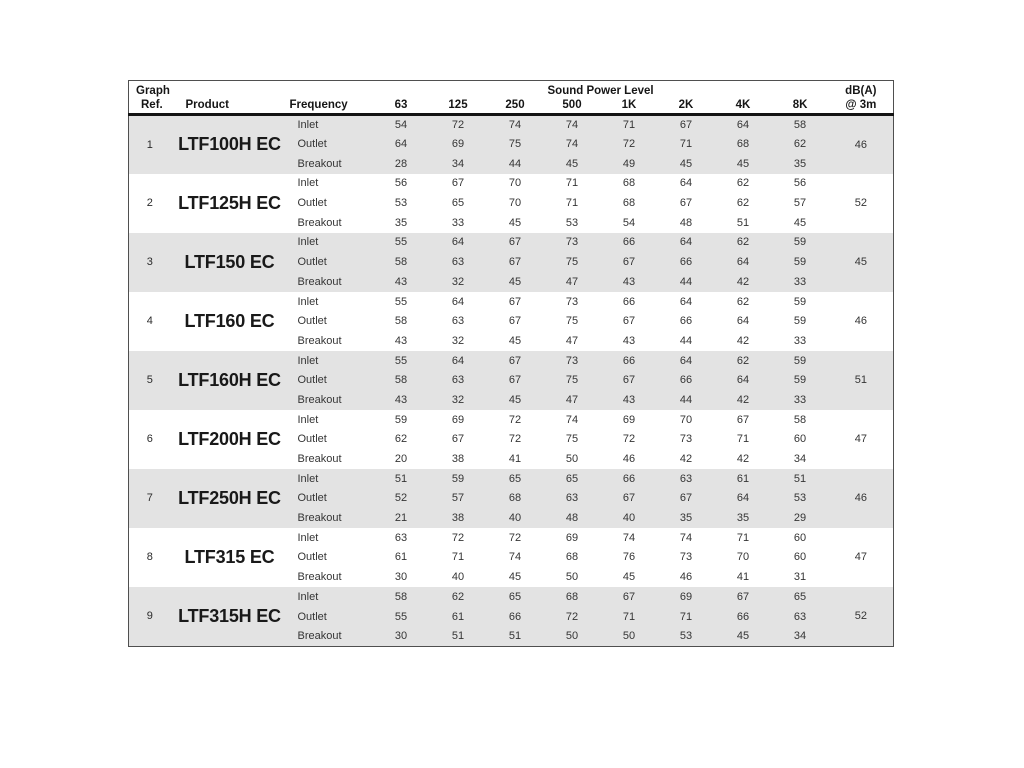 The image size is (1024, 768). I want to click on dba-value: 51, so click(861, 380).